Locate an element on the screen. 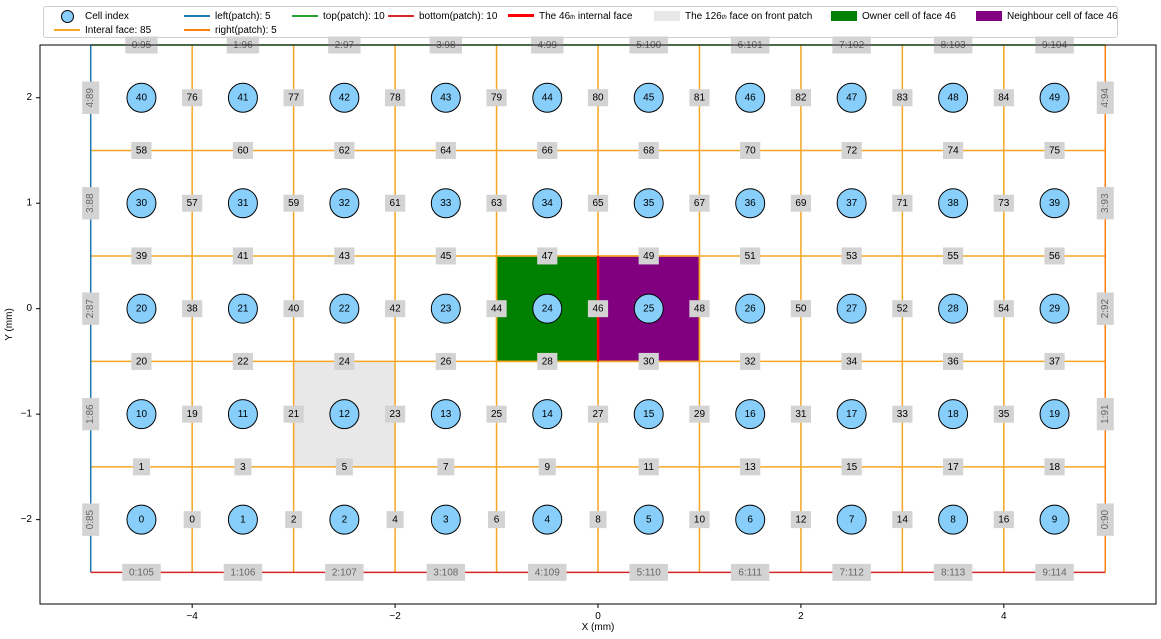  internal-face-label-text: 71 is located at coordinates (903, 203).